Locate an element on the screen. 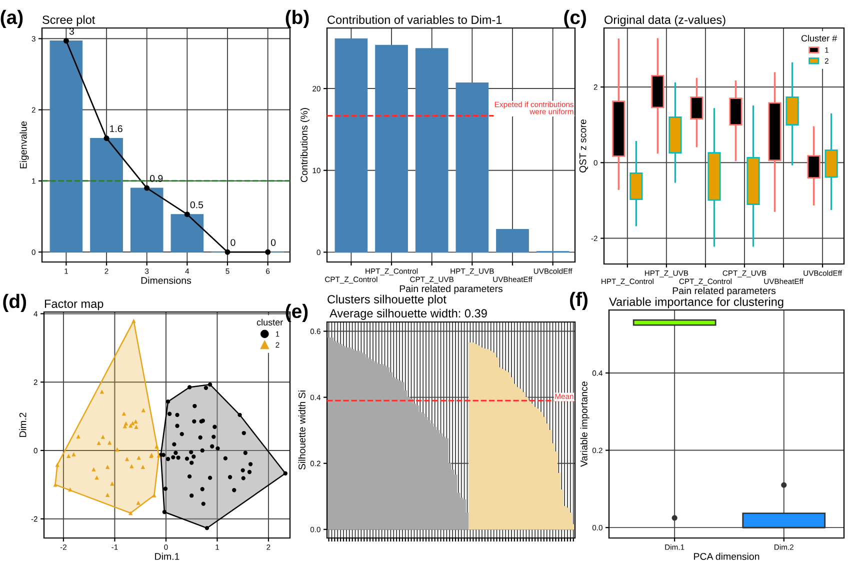  y-axis-title: Contributions (%) is located at coordinates (305, 145).